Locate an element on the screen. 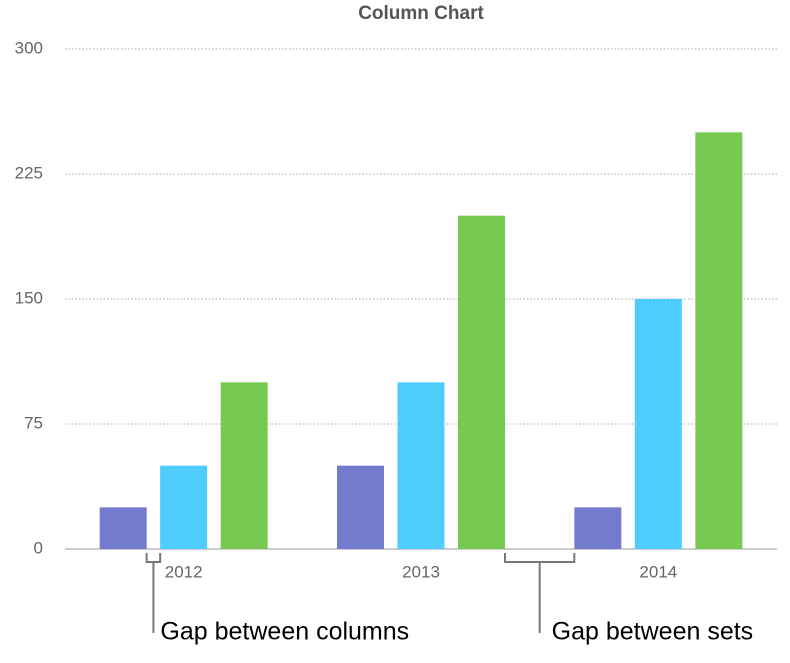 This screenshot has height=663, width=790. x-tick-label: 2012 is located at coordinates (184, 571).